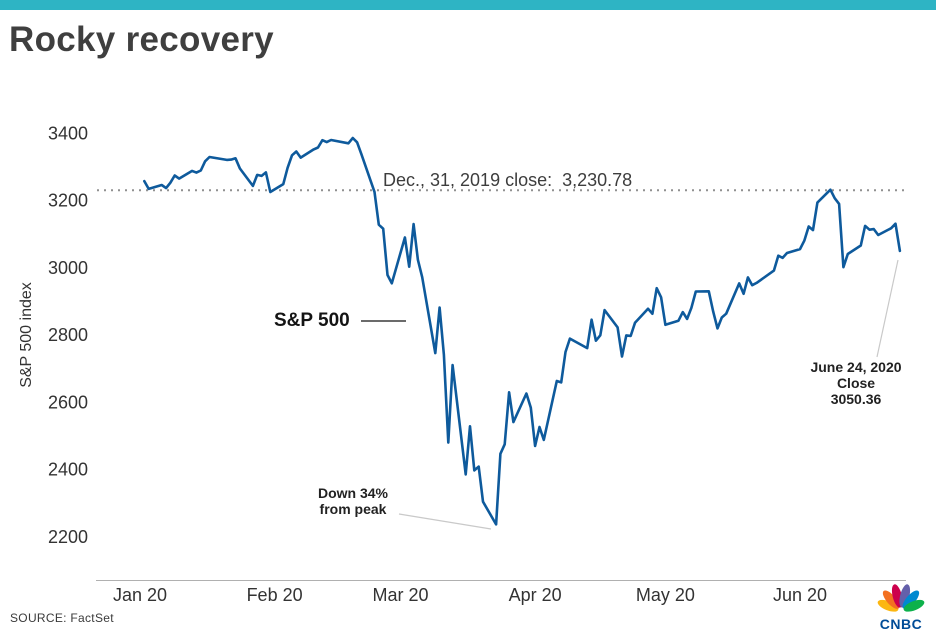 This screenshot has height=632, width=936. I want to click on cnbc-wordmark: CNBC, so click(901, 624).